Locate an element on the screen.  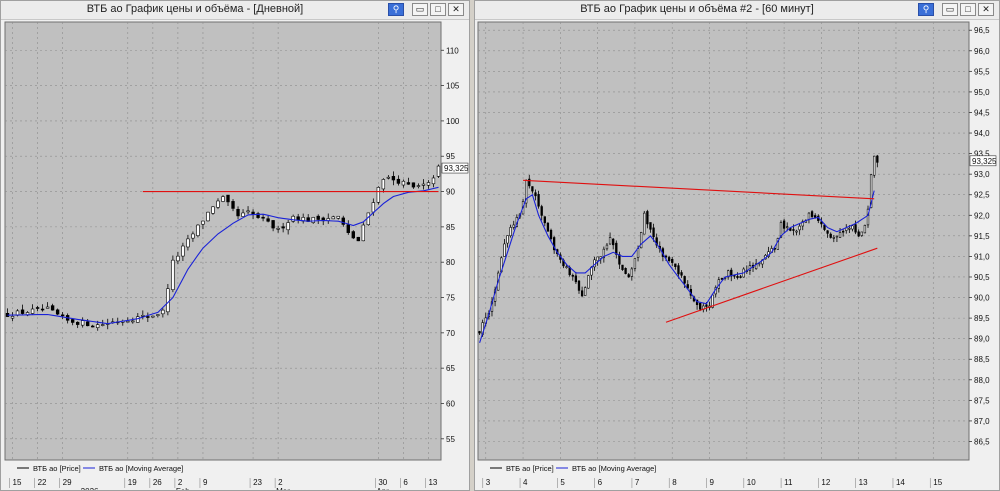
y-tick-label: 86,5 is located at coordinates (982, 441).